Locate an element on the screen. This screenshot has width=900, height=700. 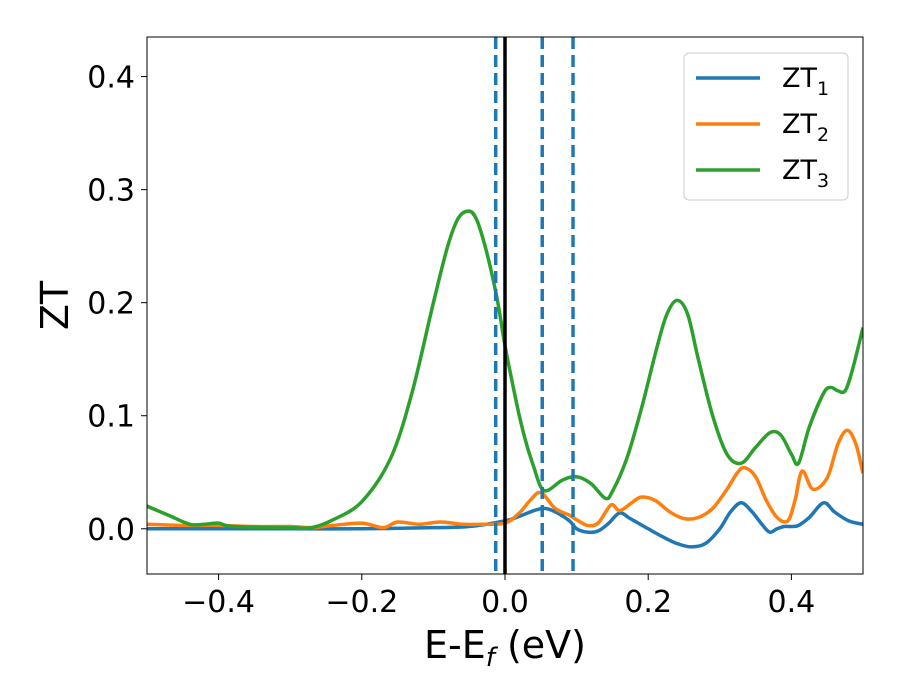
legend-label-zt3: ZT is located at coordinates (799, 170).